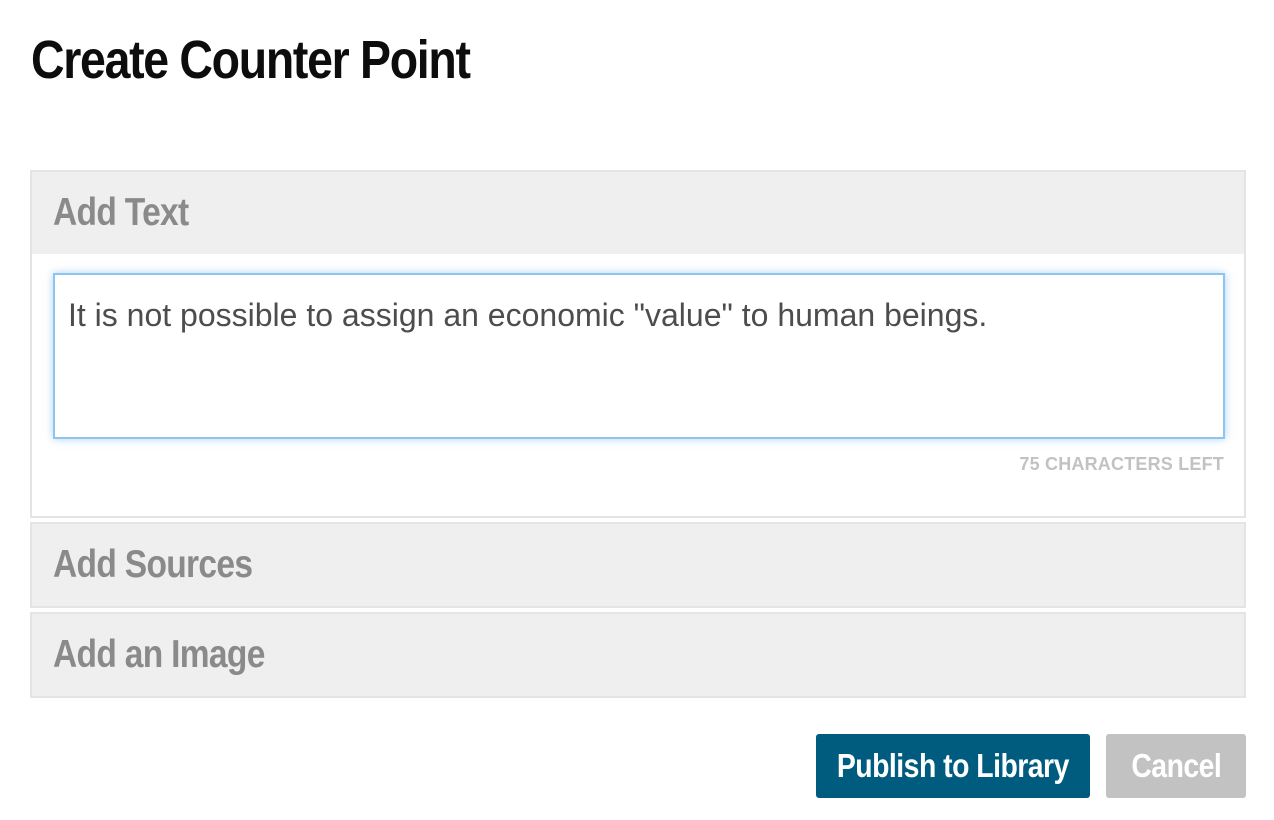 The height and width of the screenshot is (820, 1274). I want to click on page-title: Create Counter Point, so click(251, 60).